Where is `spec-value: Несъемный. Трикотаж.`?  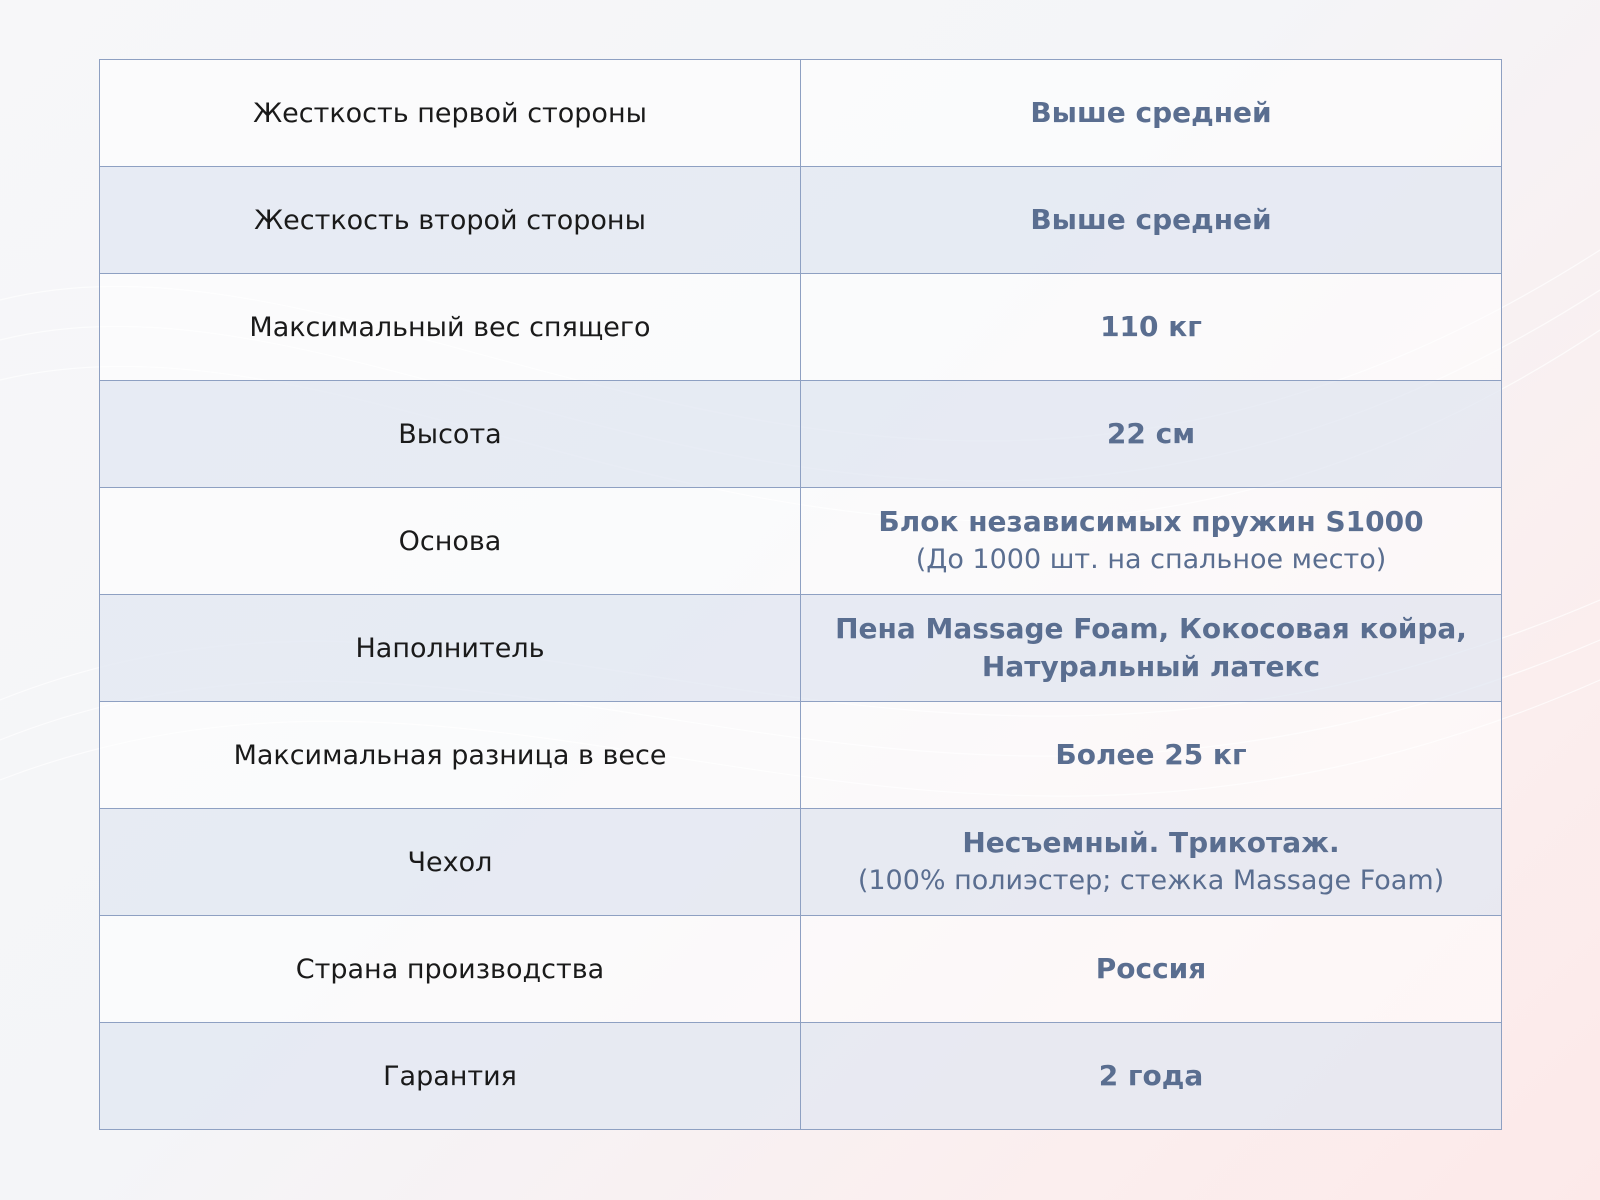 spec-value: Несъемный. Трикотаж. is located at coordinates (1151, 842).